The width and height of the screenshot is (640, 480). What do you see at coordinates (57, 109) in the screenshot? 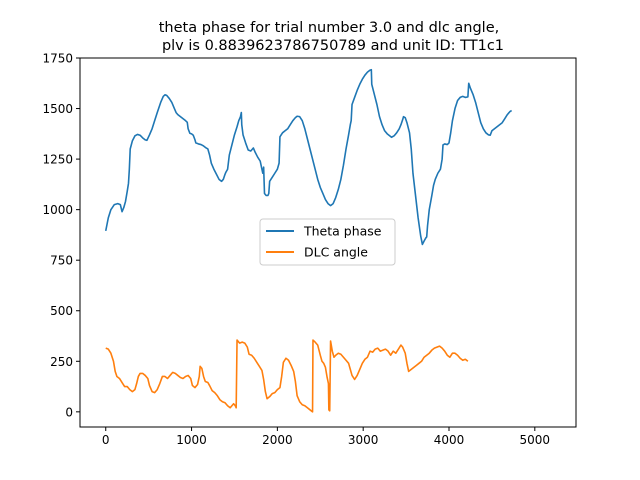
I see `y-tick-label: 1500` at bounding box center [57, 109].